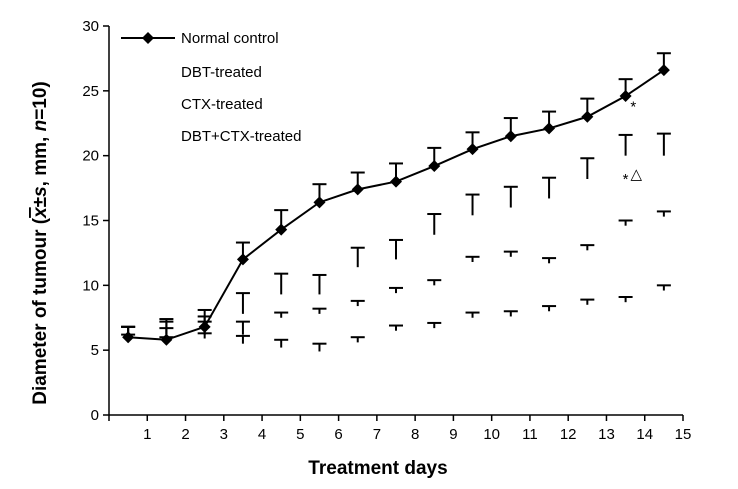  Describe the element at coordinates (683, 434) in the screenshot. I see `x-tick-label: 15` at that location.